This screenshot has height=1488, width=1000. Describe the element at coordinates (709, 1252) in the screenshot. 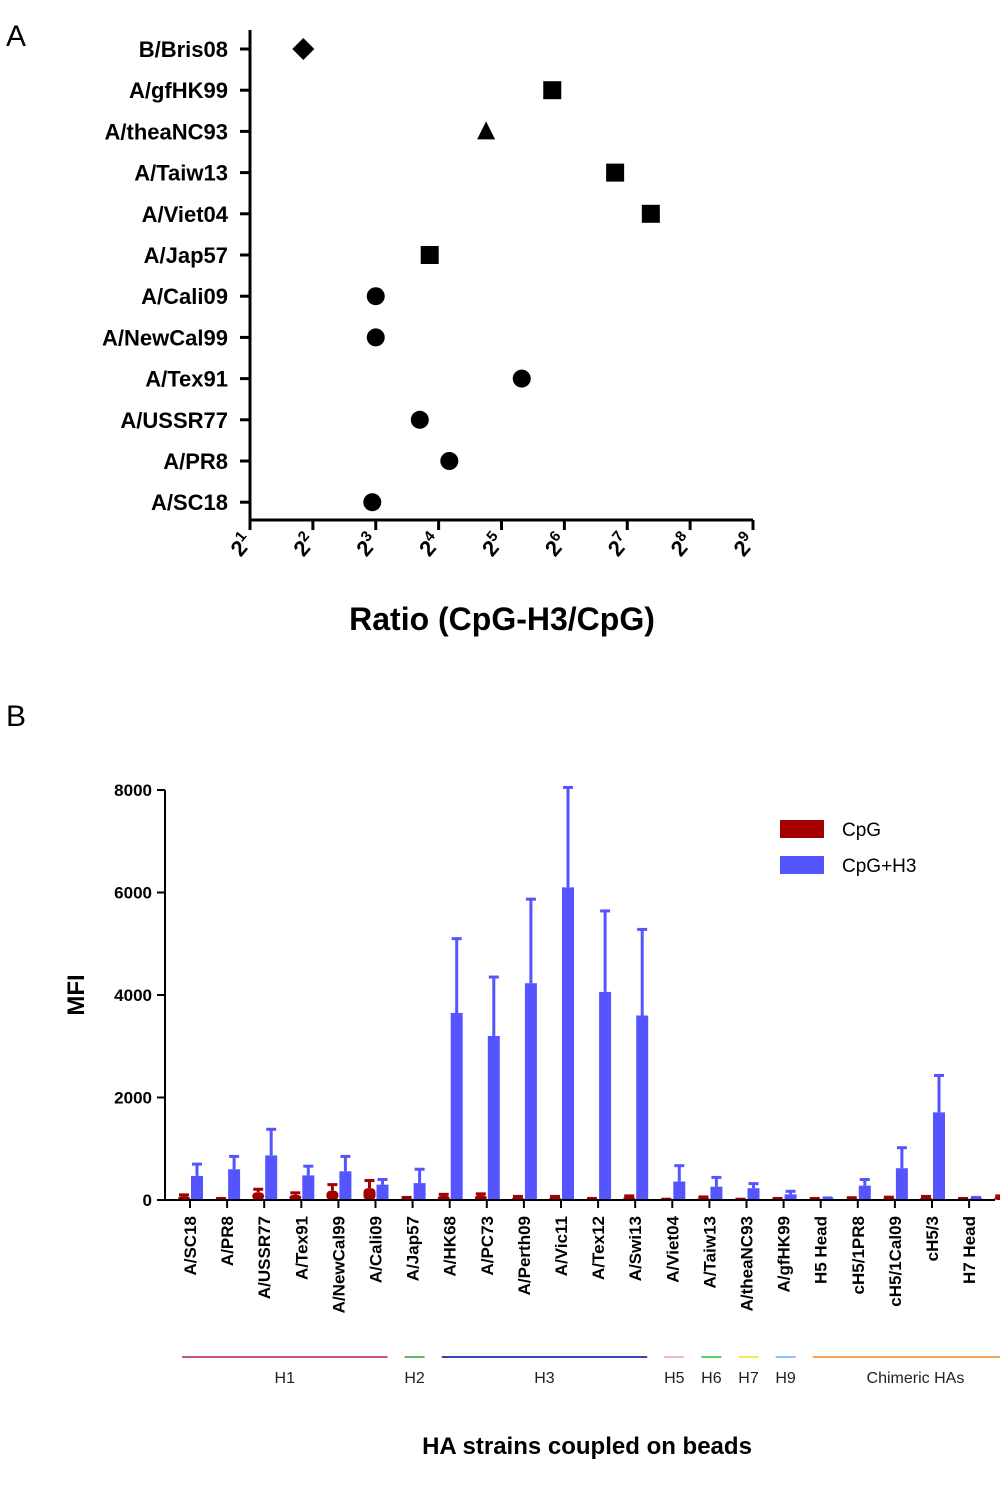

I see `x-tick-label-a-taiw13: A/Taiw13` at that location.